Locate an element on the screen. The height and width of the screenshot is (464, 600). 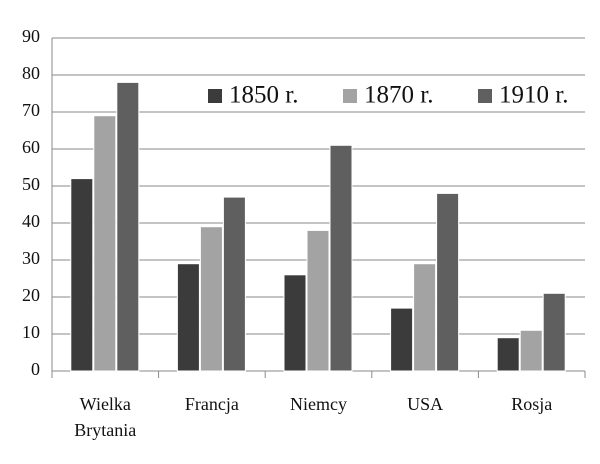
y-tick-label: 0 is located at coordinates (35, 369).